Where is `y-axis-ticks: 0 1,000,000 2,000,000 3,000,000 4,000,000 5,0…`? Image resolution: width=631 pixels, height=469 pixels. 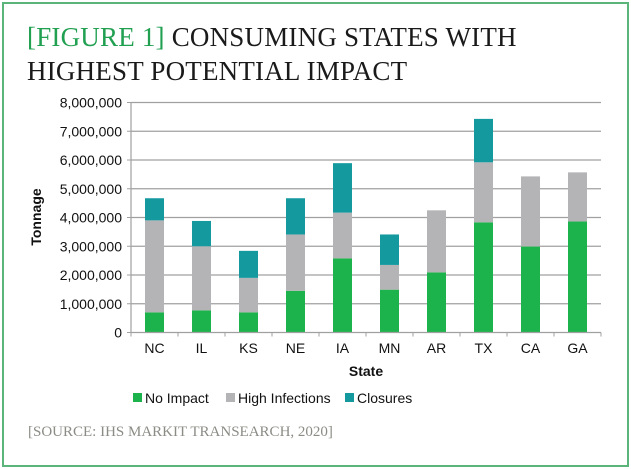 y-axis-ticks: 0 1,000,000 2,000,000 3,000,000 4,000,000 5,0… is located at coordinates (91, 218).